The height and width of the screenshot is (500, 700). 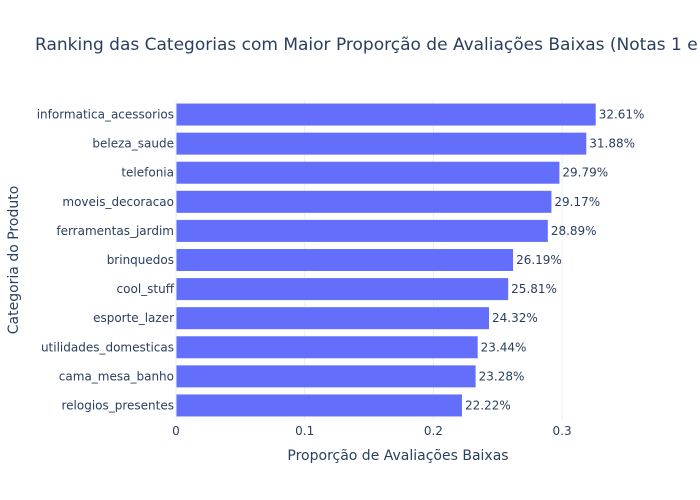 What do you see at coordinates (433, 431) in the screenshot?
I see `x-tick-label: 0.2` at bounding box center [433, 431].